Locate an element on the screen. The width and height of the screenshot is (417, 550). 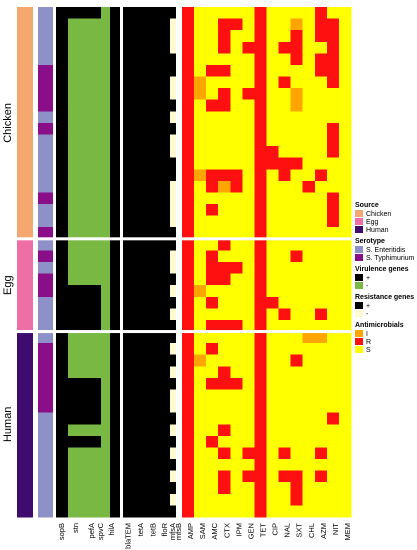
serotype-cell is located at coordinates (45, 511).